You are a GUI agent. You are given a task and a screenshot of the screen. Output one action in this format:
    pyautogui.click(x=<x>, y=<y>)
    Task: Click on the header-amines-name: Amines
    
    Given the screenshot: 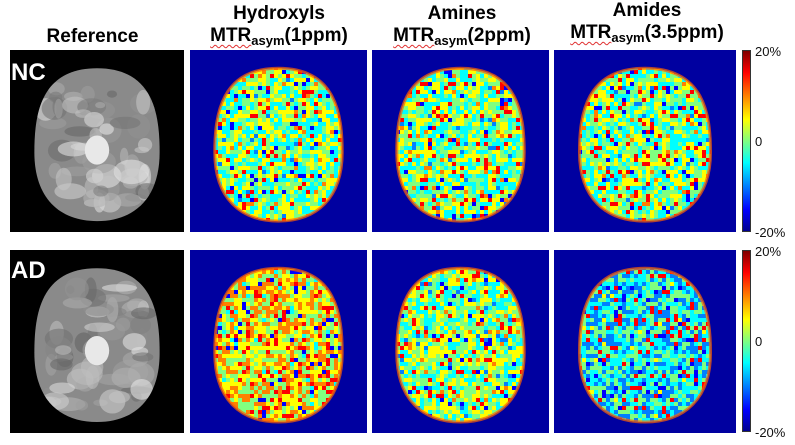 What is the action you would take?
    pyautogui.click(x=462, y=13)
    